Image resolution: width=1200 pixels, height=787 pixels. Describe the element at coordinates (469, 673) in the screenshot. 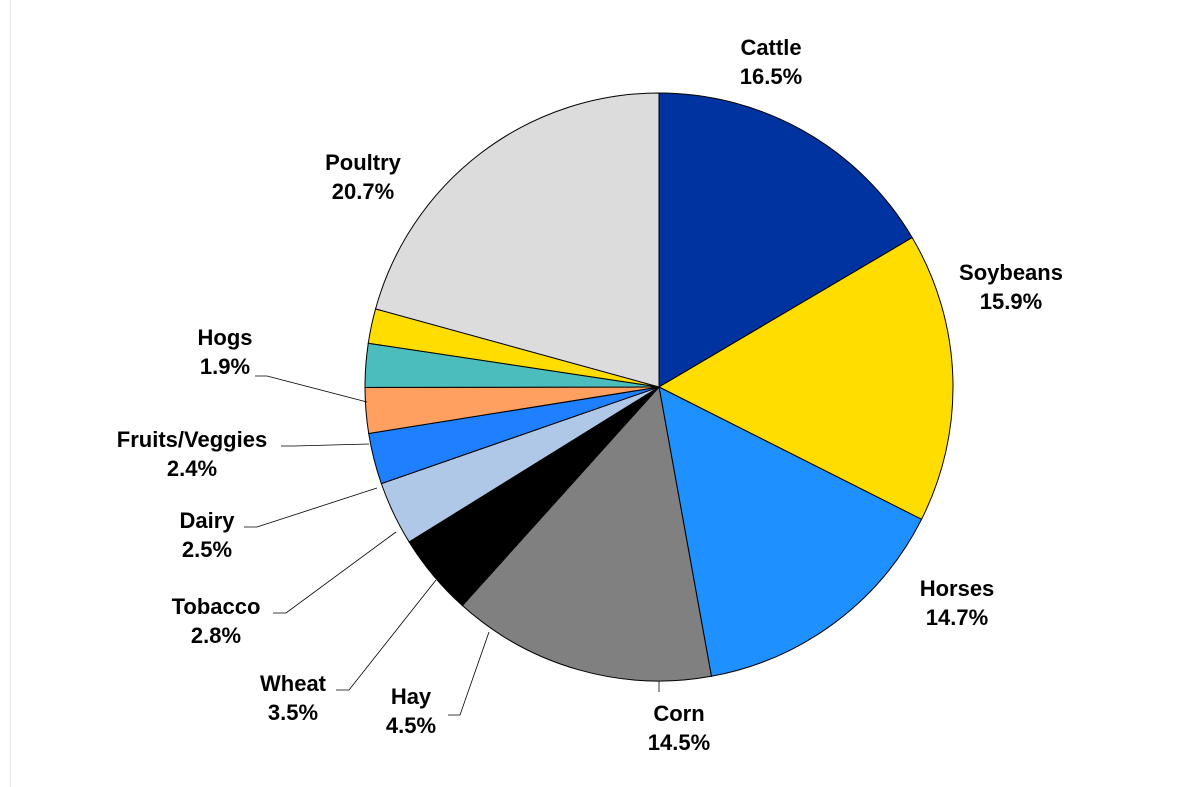

I see `leader-line-hay` at that location.